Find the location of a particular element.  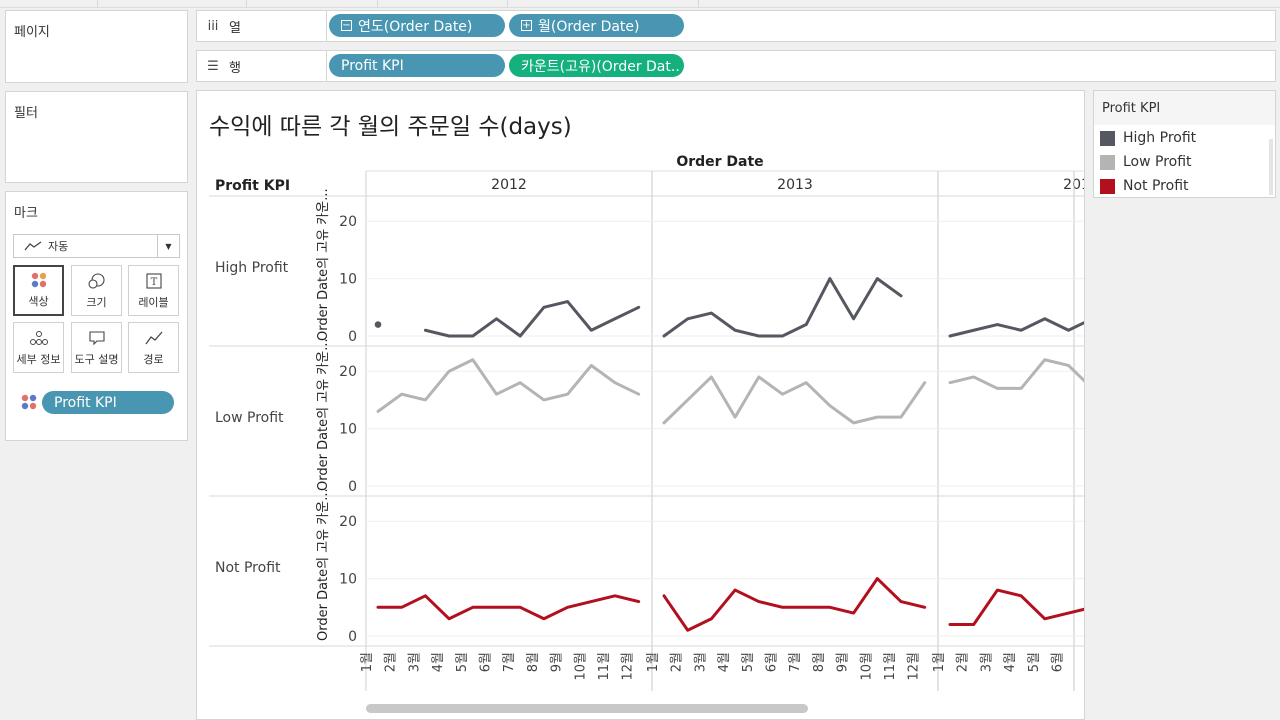

x-tick-label: 9월 is located at coordinates (557, 662).